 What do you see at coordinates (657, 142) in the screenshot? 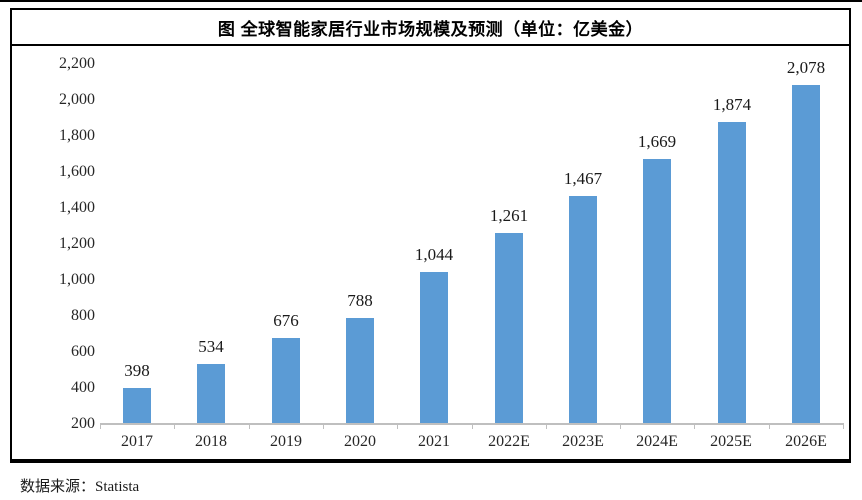
I see `bar-value-label: 1,669` at bounding box center [657, 142].